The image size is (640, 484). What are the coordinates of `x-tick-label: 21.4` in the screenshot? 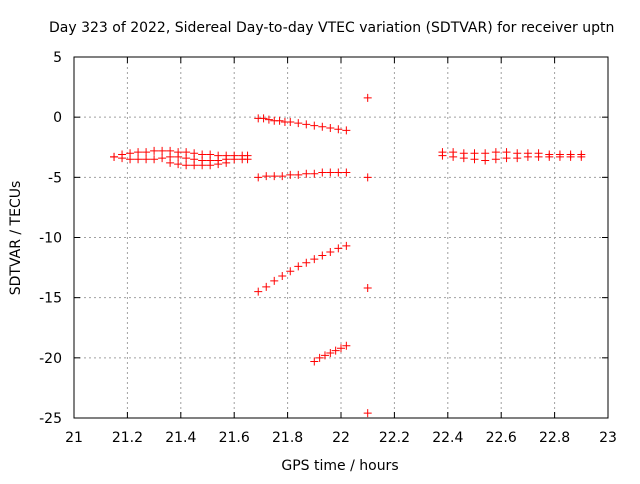 It's located at (180, 438).